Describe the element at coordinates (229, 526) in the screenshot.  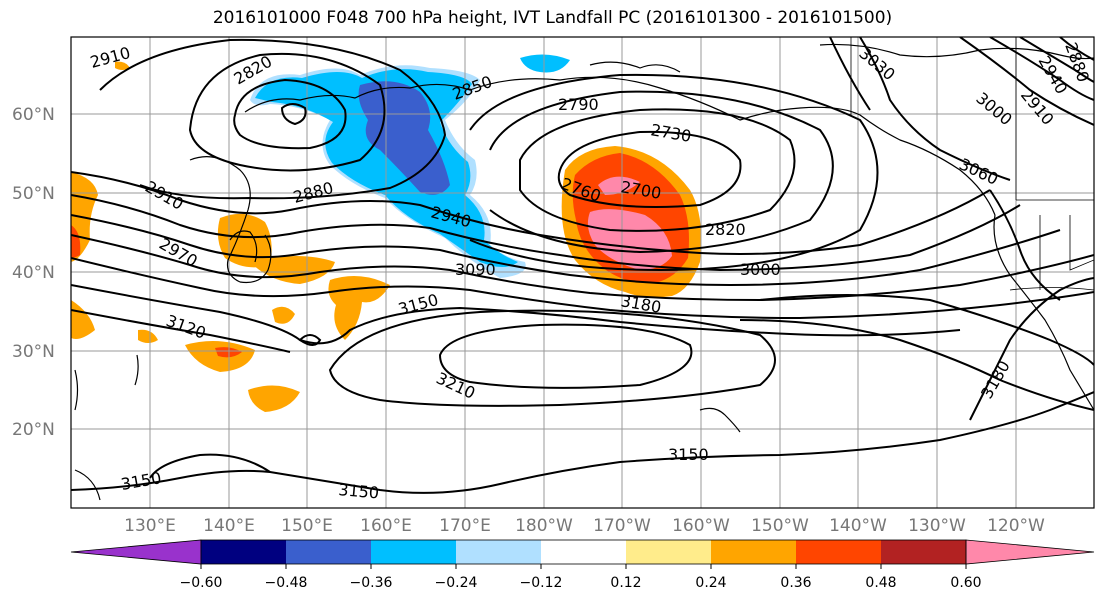
I see `lon-label: 140°E` at that location.